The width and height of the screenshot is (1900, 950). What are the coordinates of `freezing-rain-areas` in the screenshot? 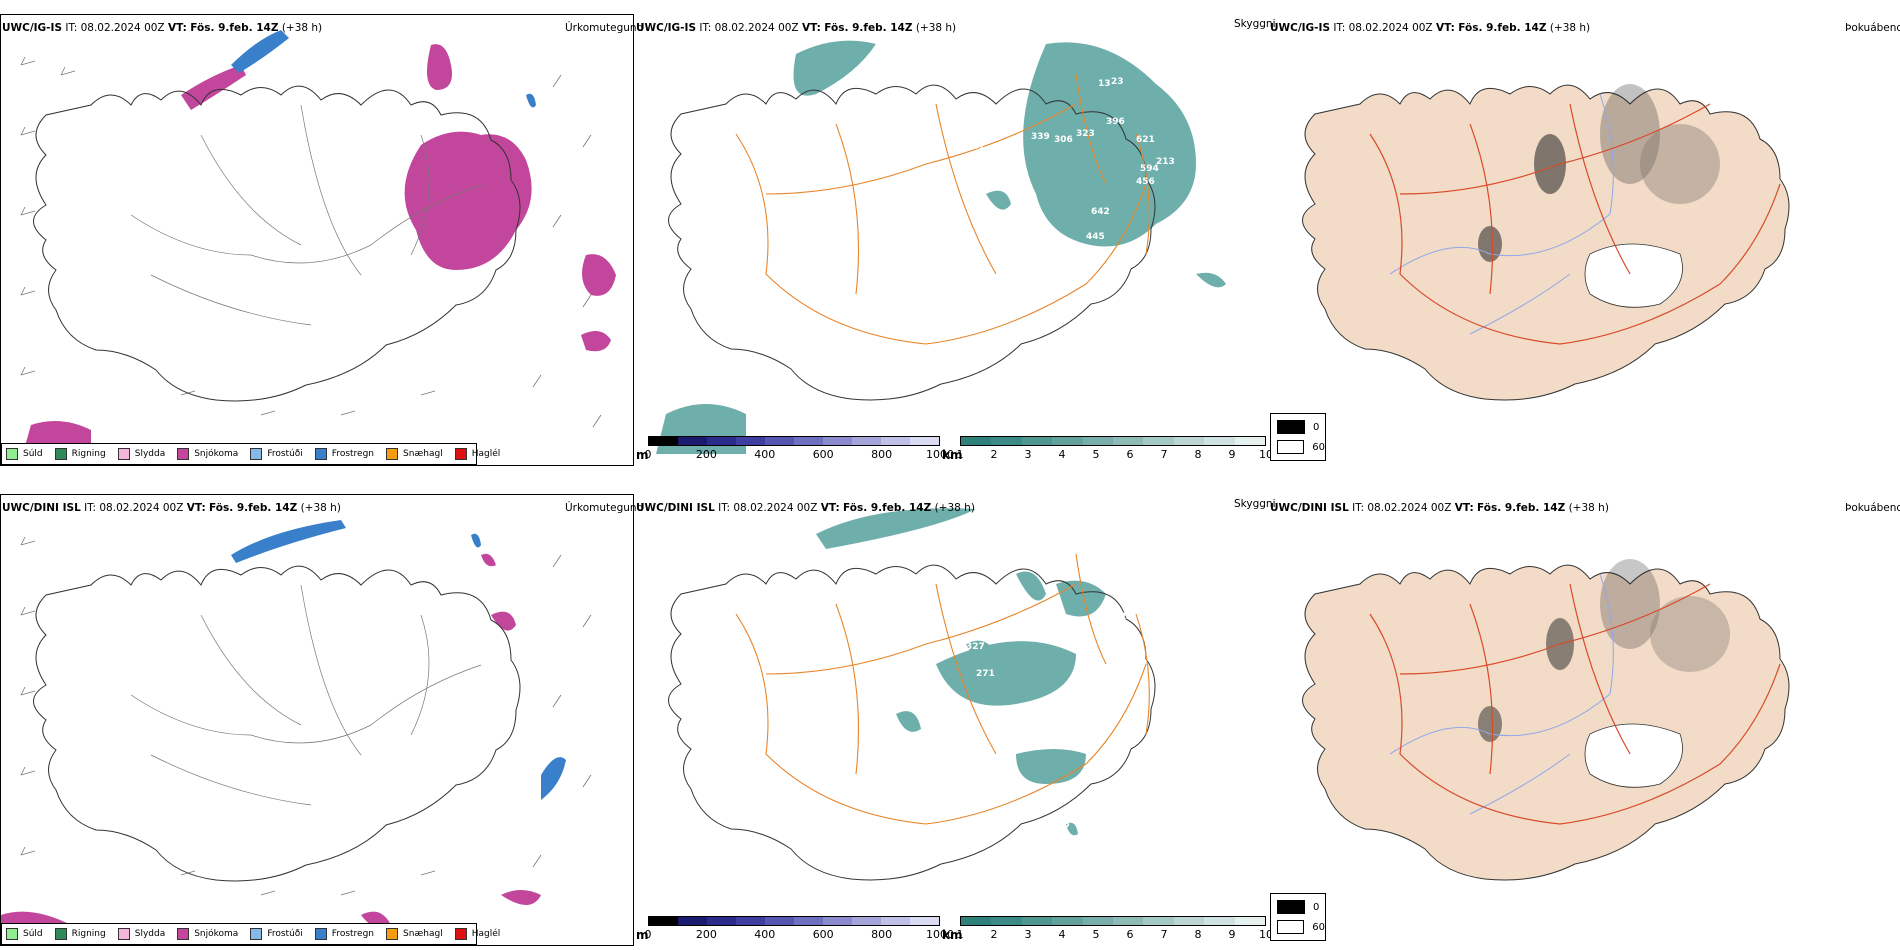 It's located at (398, 660).